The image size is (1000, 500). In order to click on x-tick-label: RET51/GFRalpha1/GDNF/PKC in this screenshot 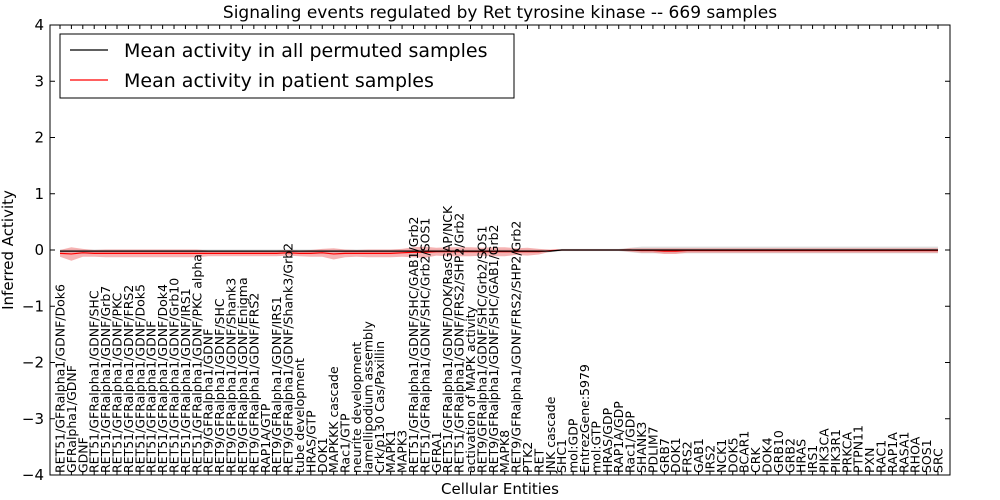, I will do `click(117, 382)`.